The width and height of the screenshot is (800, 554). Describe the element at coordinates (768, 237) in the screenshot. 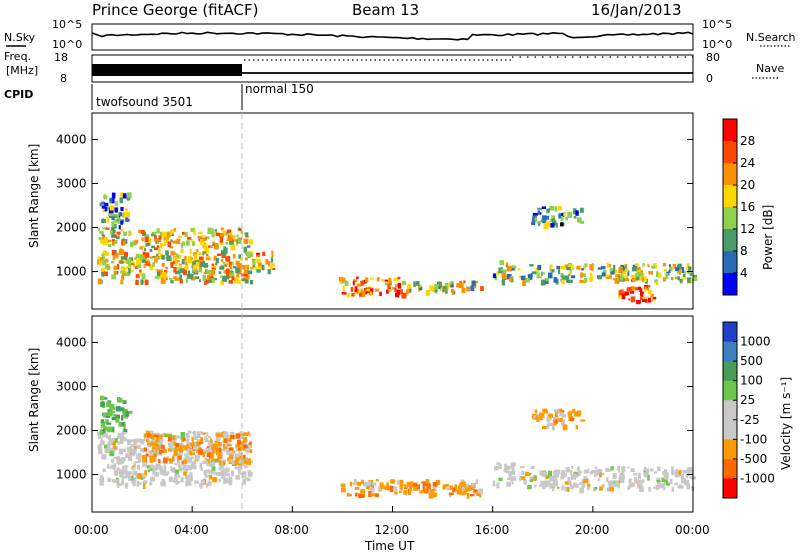

I see `power-colorbar-label: Power [dB]` at that location.